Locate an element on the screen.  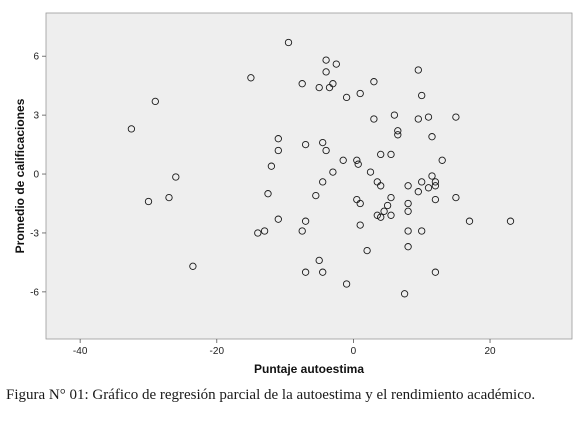
y-tick-label: 6 is located at coordinates (36, 57).